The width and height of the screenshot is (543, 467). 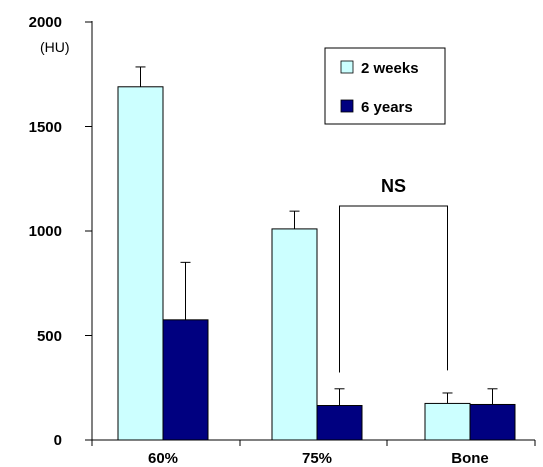 What do you see at coordinates (470, 458) in the screenshot?
I see `category-label-bone: Bone` at bounding box center [470, 458].